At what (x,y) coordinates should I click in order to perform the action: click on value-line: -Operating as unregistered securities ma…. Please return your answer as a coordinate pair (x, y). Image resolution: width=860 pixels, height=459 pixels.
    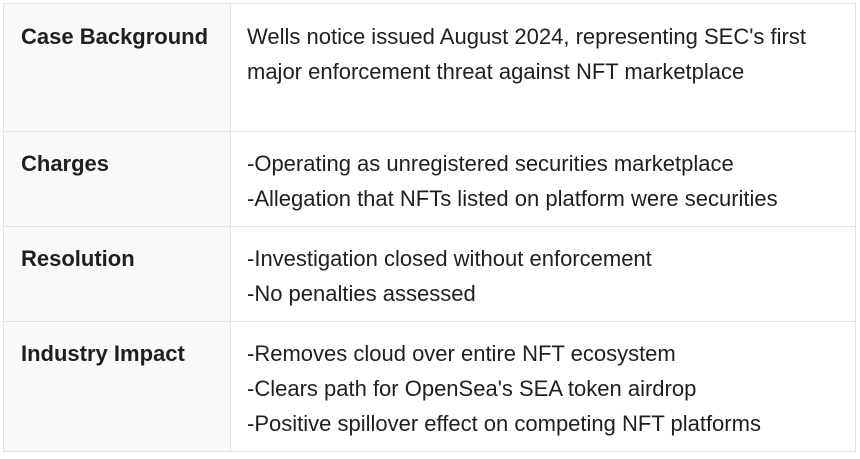
    Looking at the image, I should click on (490, 163).